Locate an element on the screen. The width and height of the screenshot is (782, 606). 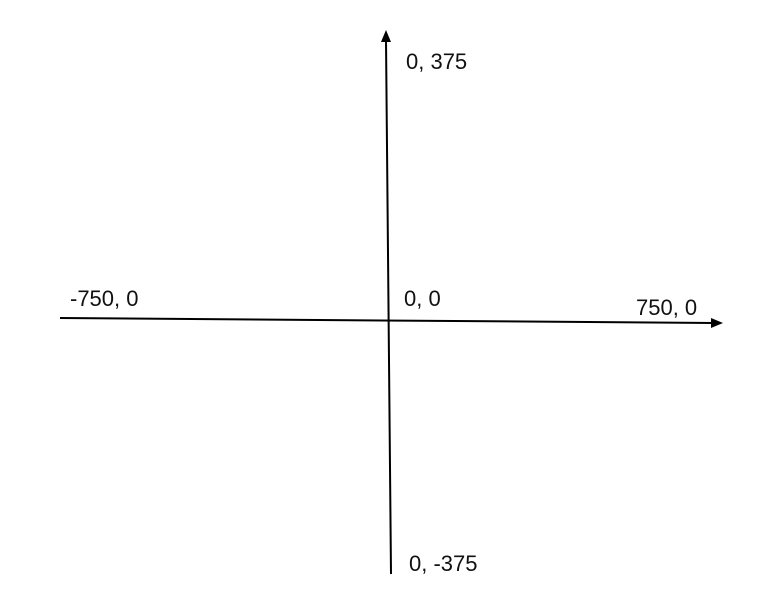
x-axis-arrow-icon is located at coordinates (717, 323).